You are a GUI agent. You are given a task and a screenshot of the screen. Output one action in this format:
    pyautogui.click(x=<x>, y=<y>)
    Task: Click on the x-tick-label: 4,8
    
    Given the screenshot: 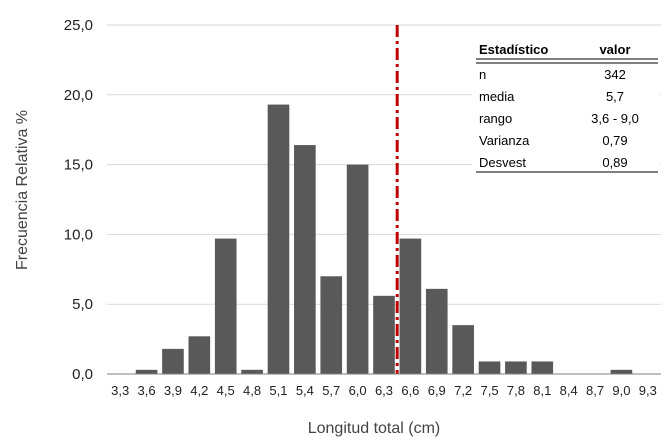 What is the action you would take?
    pyautogui.click(x=252, y=390)
    